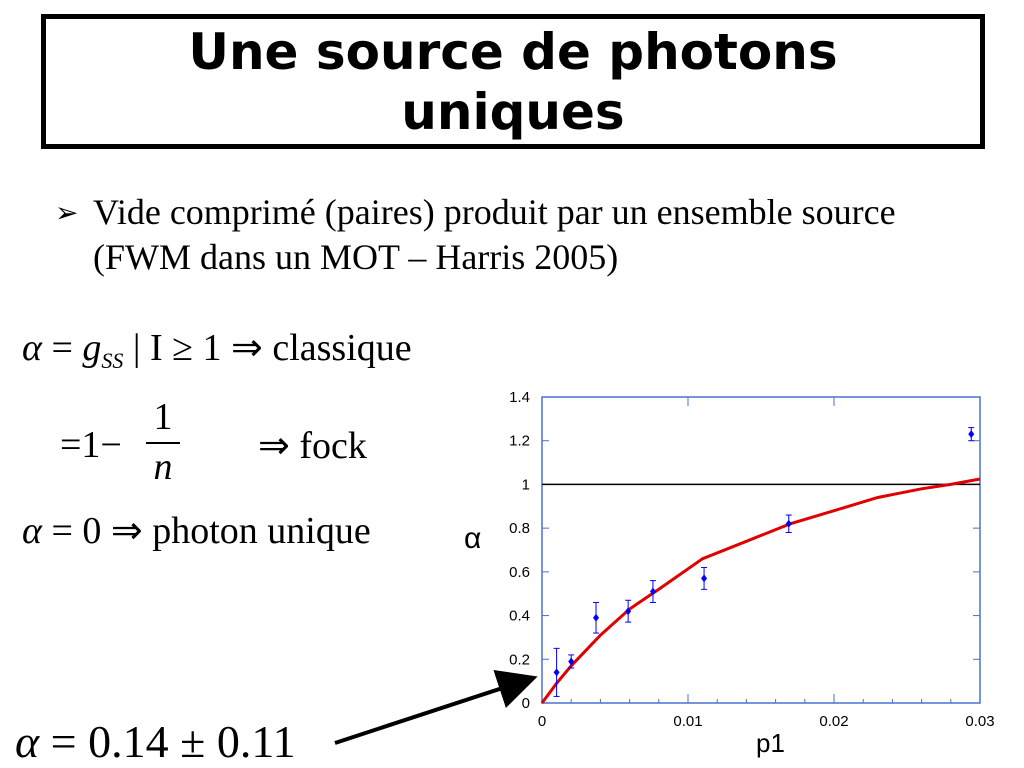 The image size is (1024, 768). I want to click on fraction-bar, so click(163, 443).